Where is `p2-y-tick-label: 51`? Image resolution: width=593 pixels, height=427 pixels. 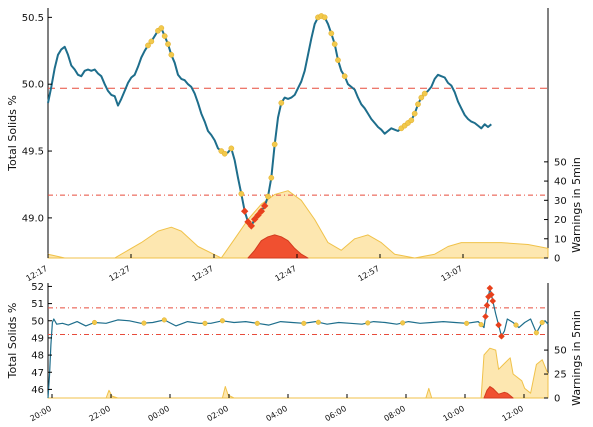
p2-y-tick-label: 51 is located at coordinates (37, 304).